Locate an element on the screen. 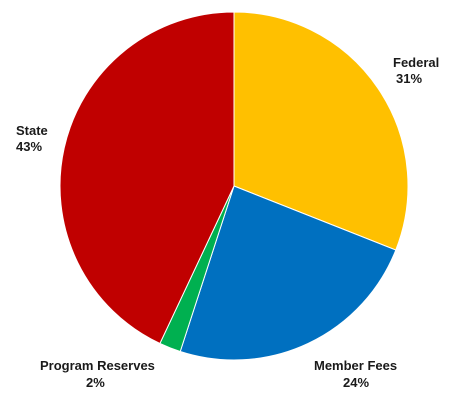 This screenshot has height=393, width=453. label-member-fees-name: Member Fees is located at coordinates (355, 365).